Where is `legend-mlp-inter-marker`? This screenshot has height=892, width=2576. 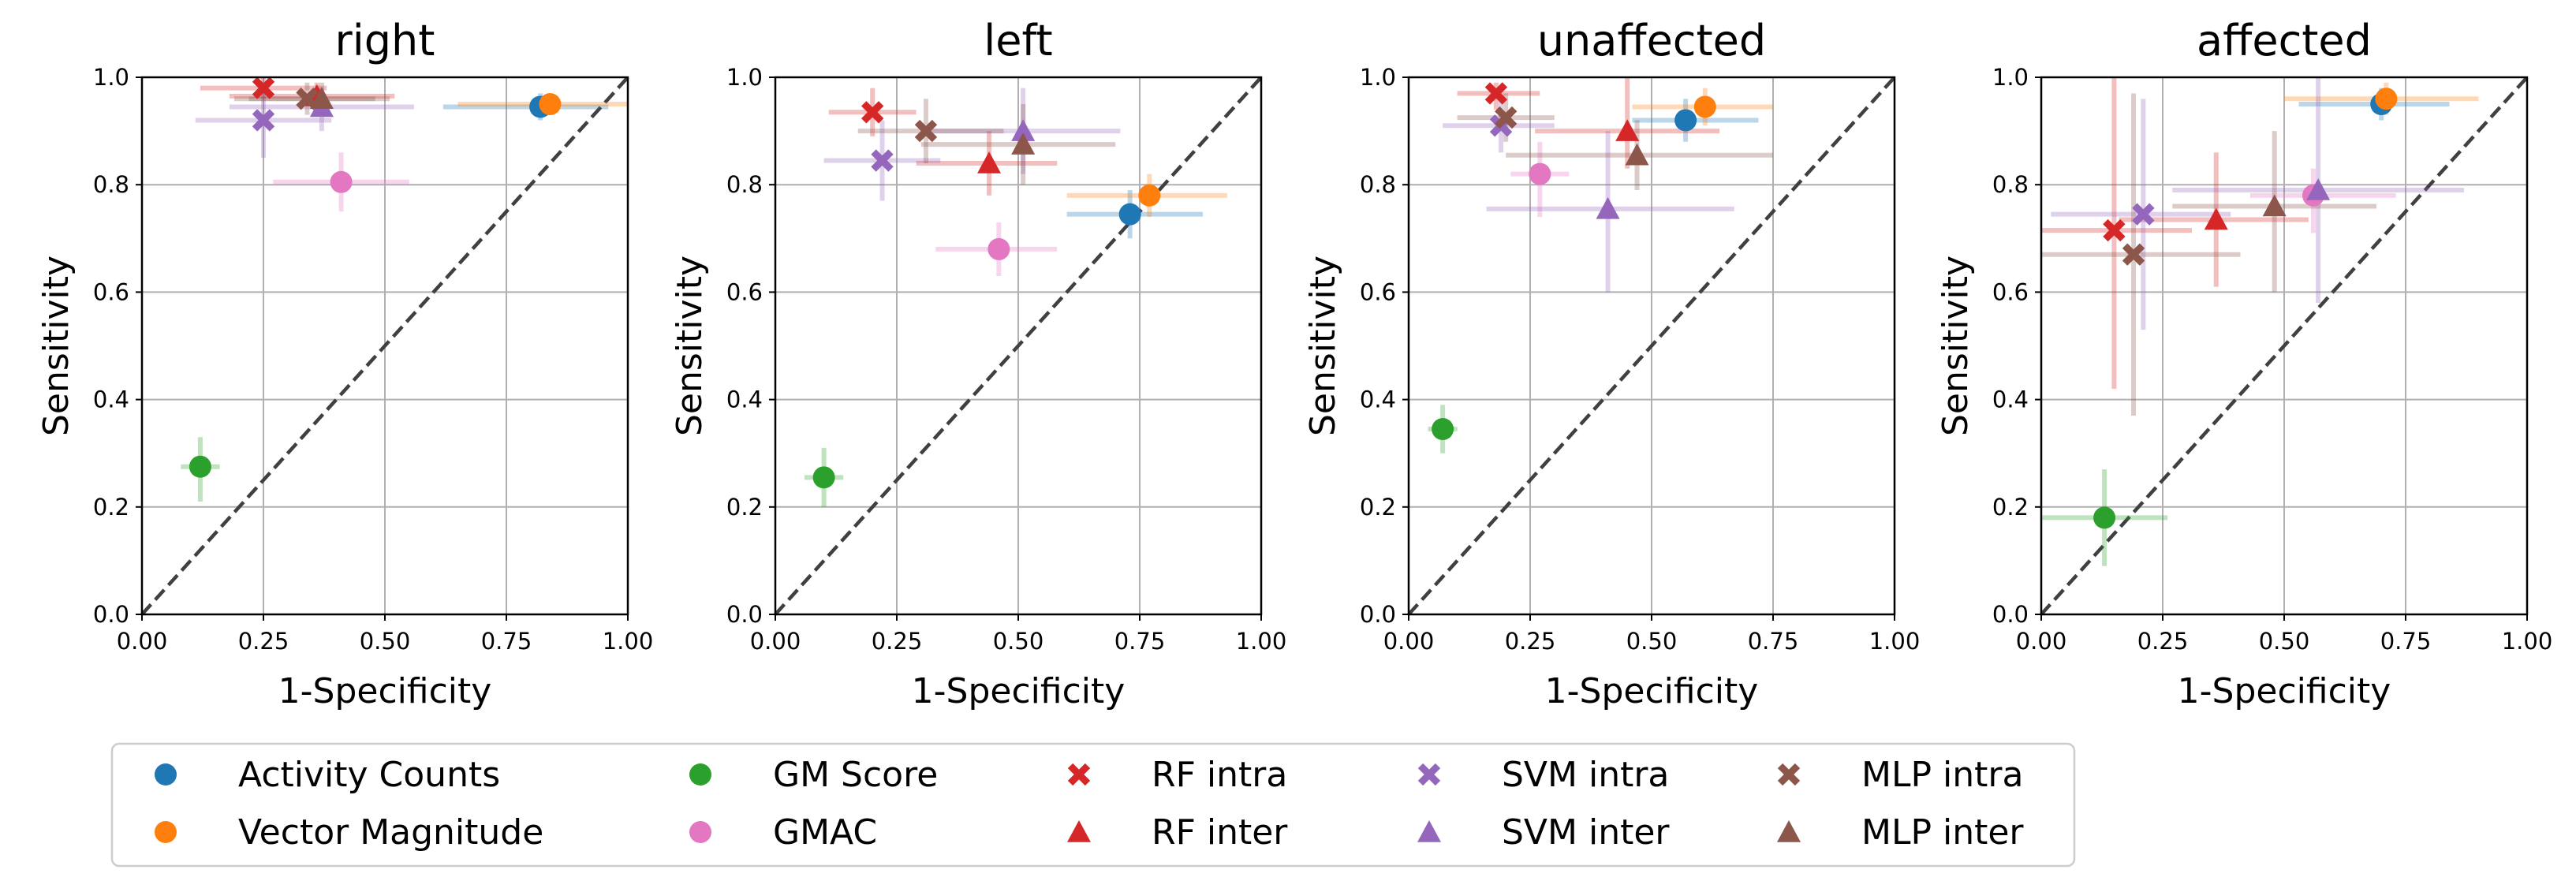
legend-mlp-inter-marker is located at coordinates (1789, 831).